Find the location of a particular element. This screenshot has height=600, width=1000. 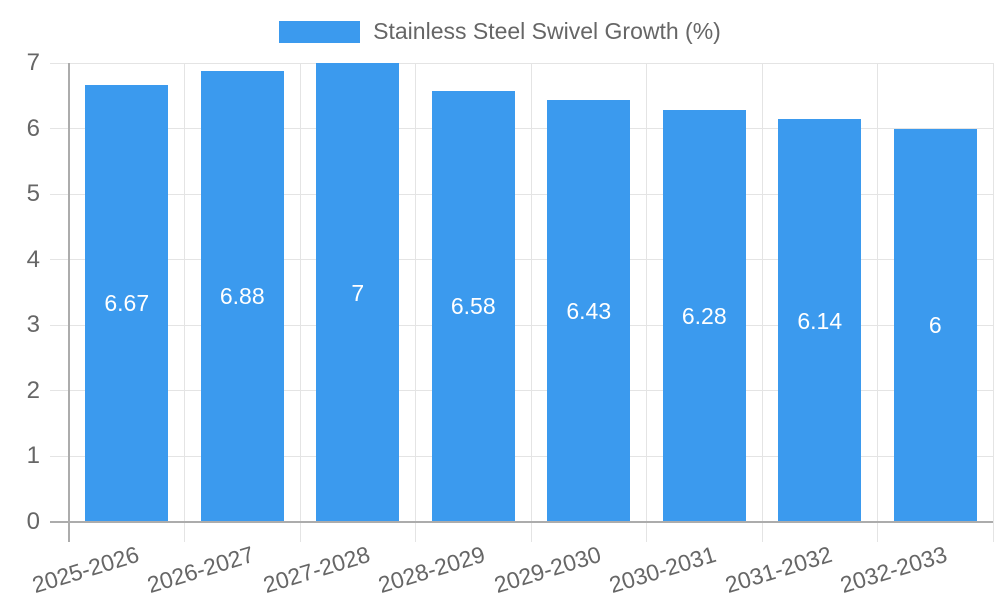

bar: 6.43 is located at coordinates (589, 311).